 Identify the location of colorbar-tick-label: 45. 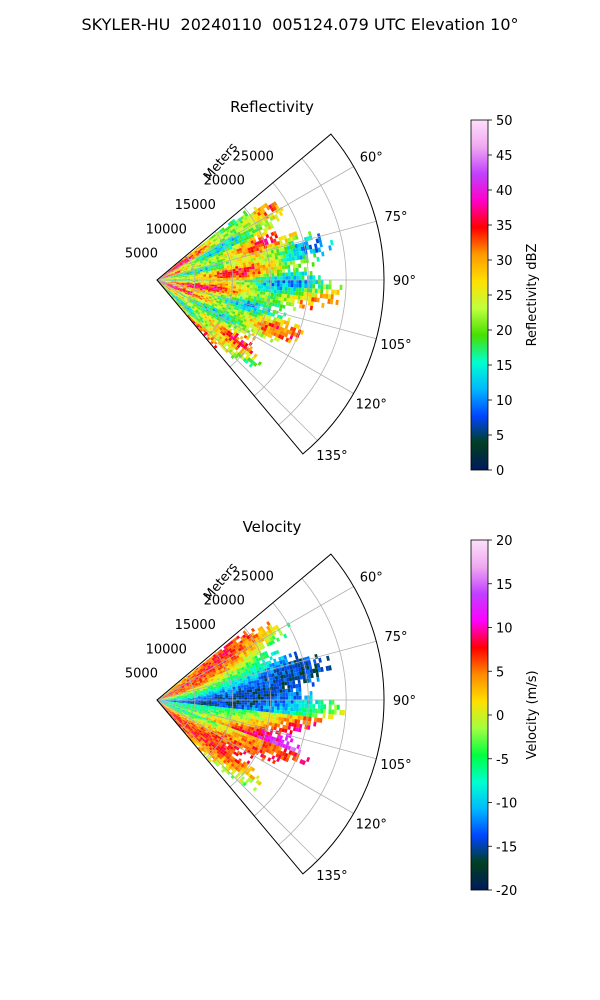
(504, 156).